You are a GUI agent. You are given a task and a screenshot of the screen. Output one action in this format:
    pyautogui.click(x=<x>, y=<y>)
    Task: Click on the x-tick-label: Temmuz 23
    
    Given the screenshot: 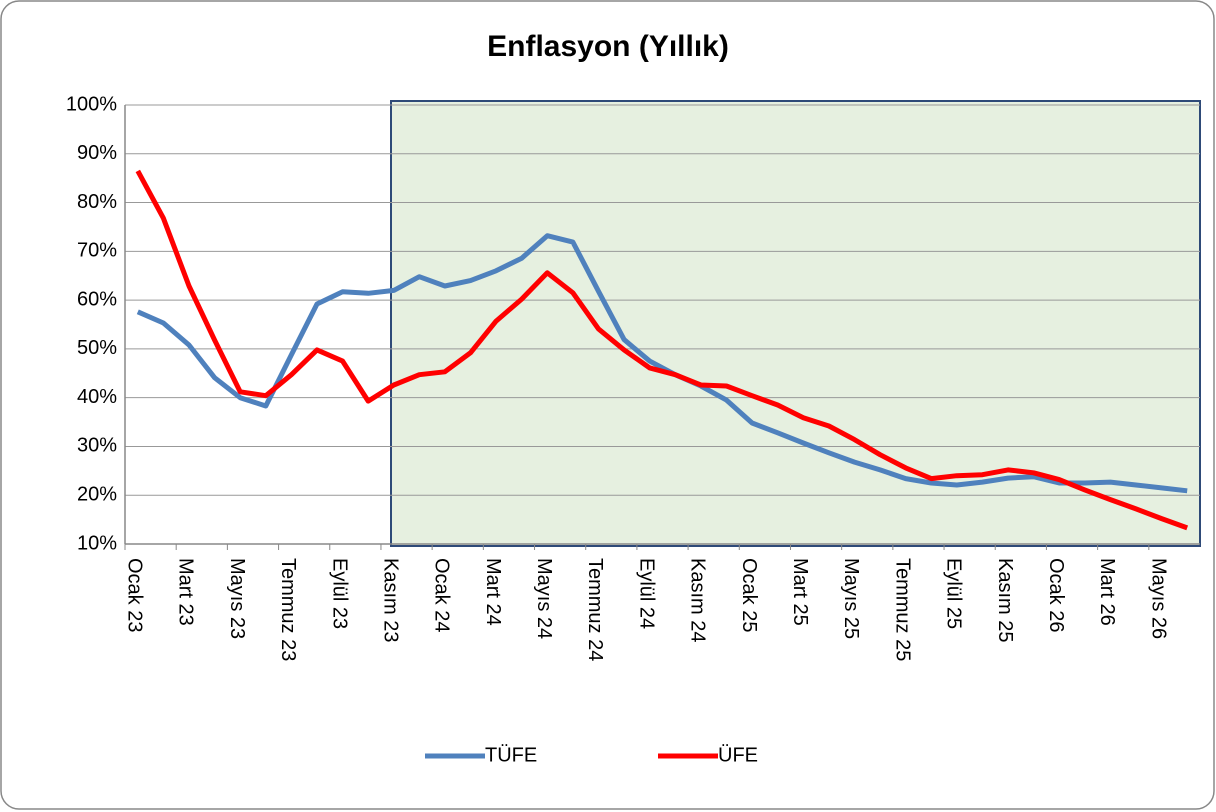 What is the action you would take?
    pyautogui.click(x=288, y=609)
    